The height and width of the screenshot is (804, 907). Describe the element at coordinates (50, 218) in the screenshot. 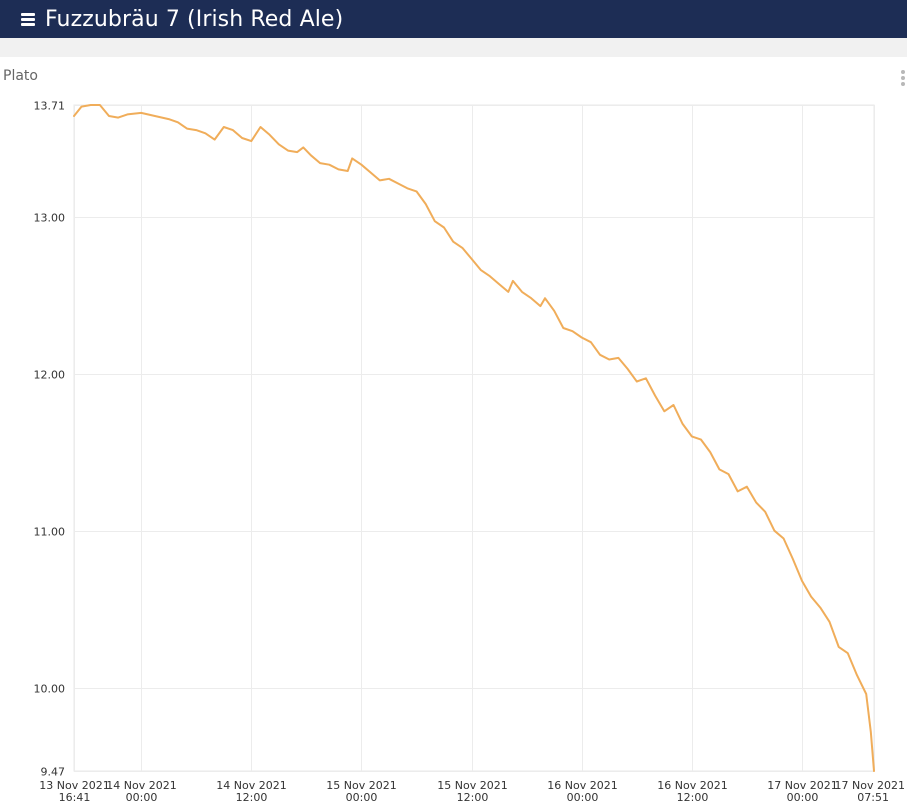

I see `y-tick-label: 13.00` at that location.